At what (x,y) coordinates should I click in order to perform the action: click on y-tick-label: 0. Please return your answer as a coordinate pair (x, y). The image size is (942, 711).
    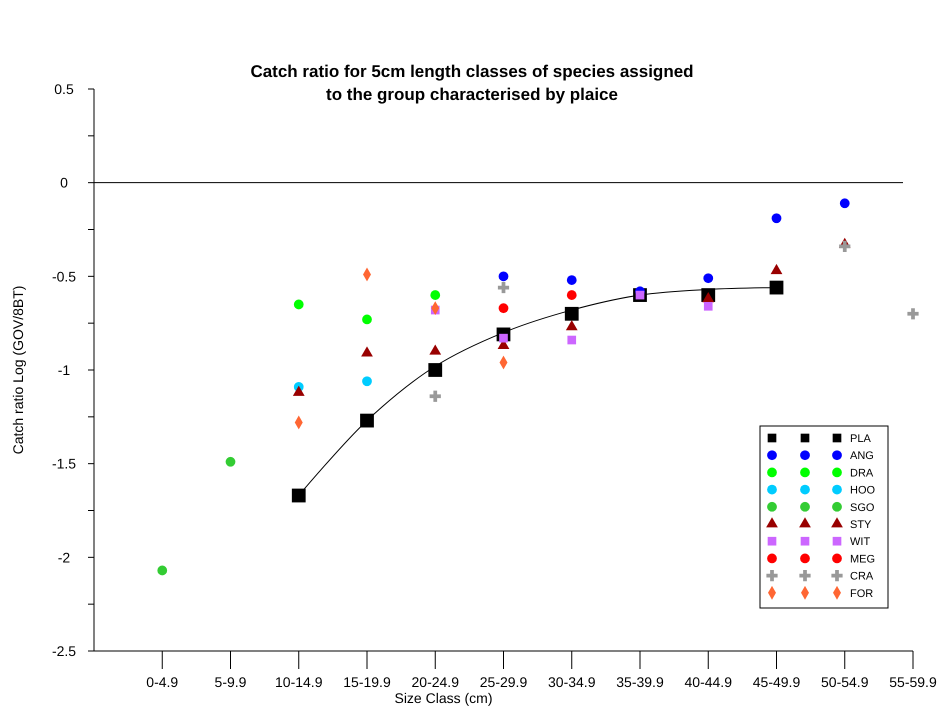
    Looking at the image, I should click on (64, 182).